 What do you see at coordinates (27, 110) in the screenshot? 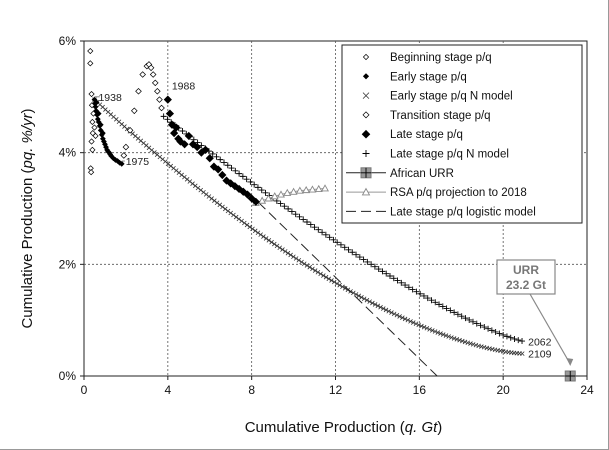
I see `y-axis-title-suffix: )` at bounding box center [27, 110].